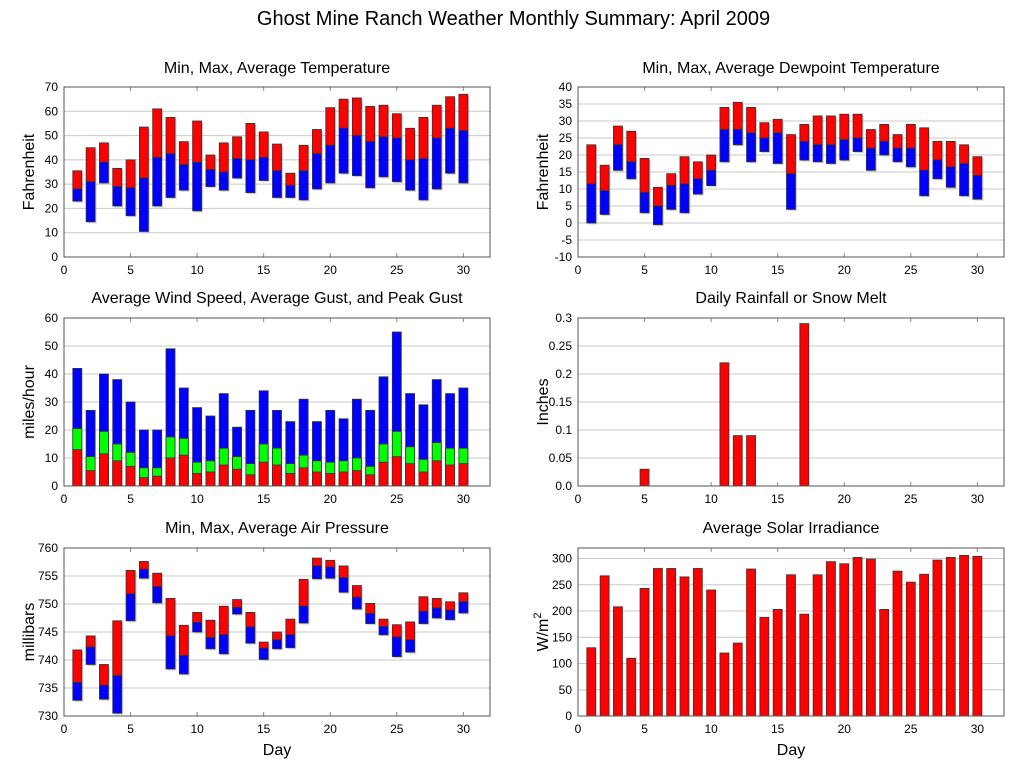 Image resolution: width=1027 pixels, height=772 pixels. I want to click on y-tick-label: 0.1, so click(563, 430).